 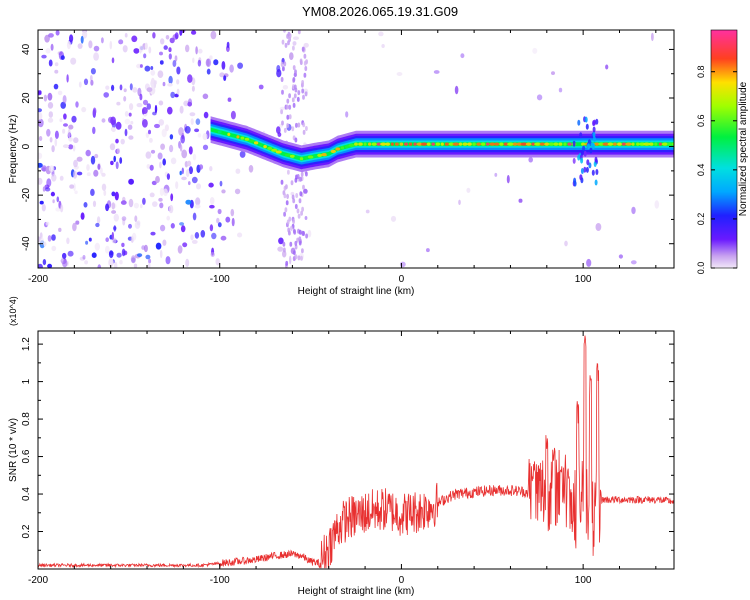 I want to click on snr-xtick-label: -100, so click(x=220, y=580).